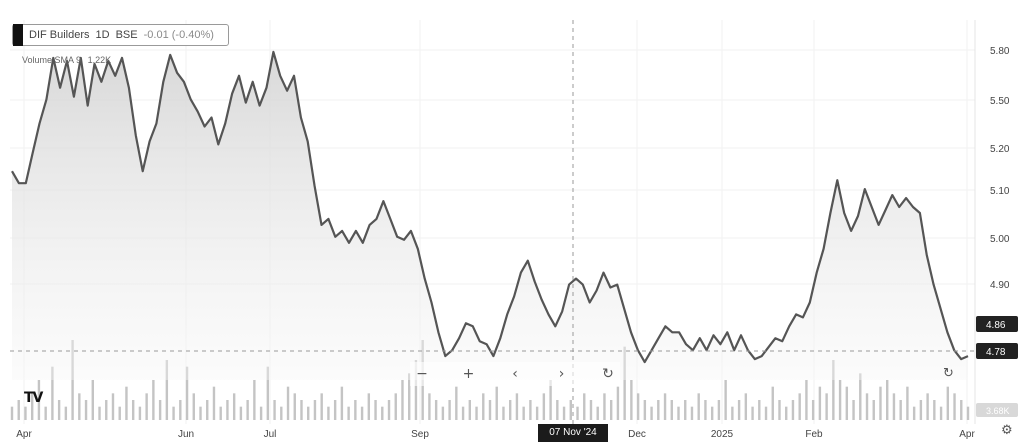  What do you see at coordinates (1007, 430) in the screenshot?
I see `settings-gear-icon: ⚙` at bounding box center [1007, 430].